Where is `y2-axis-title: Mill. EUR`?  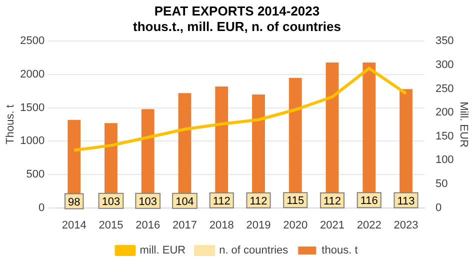 y2-axis-title: Mill. EUR is located at coordinates (463, 125).